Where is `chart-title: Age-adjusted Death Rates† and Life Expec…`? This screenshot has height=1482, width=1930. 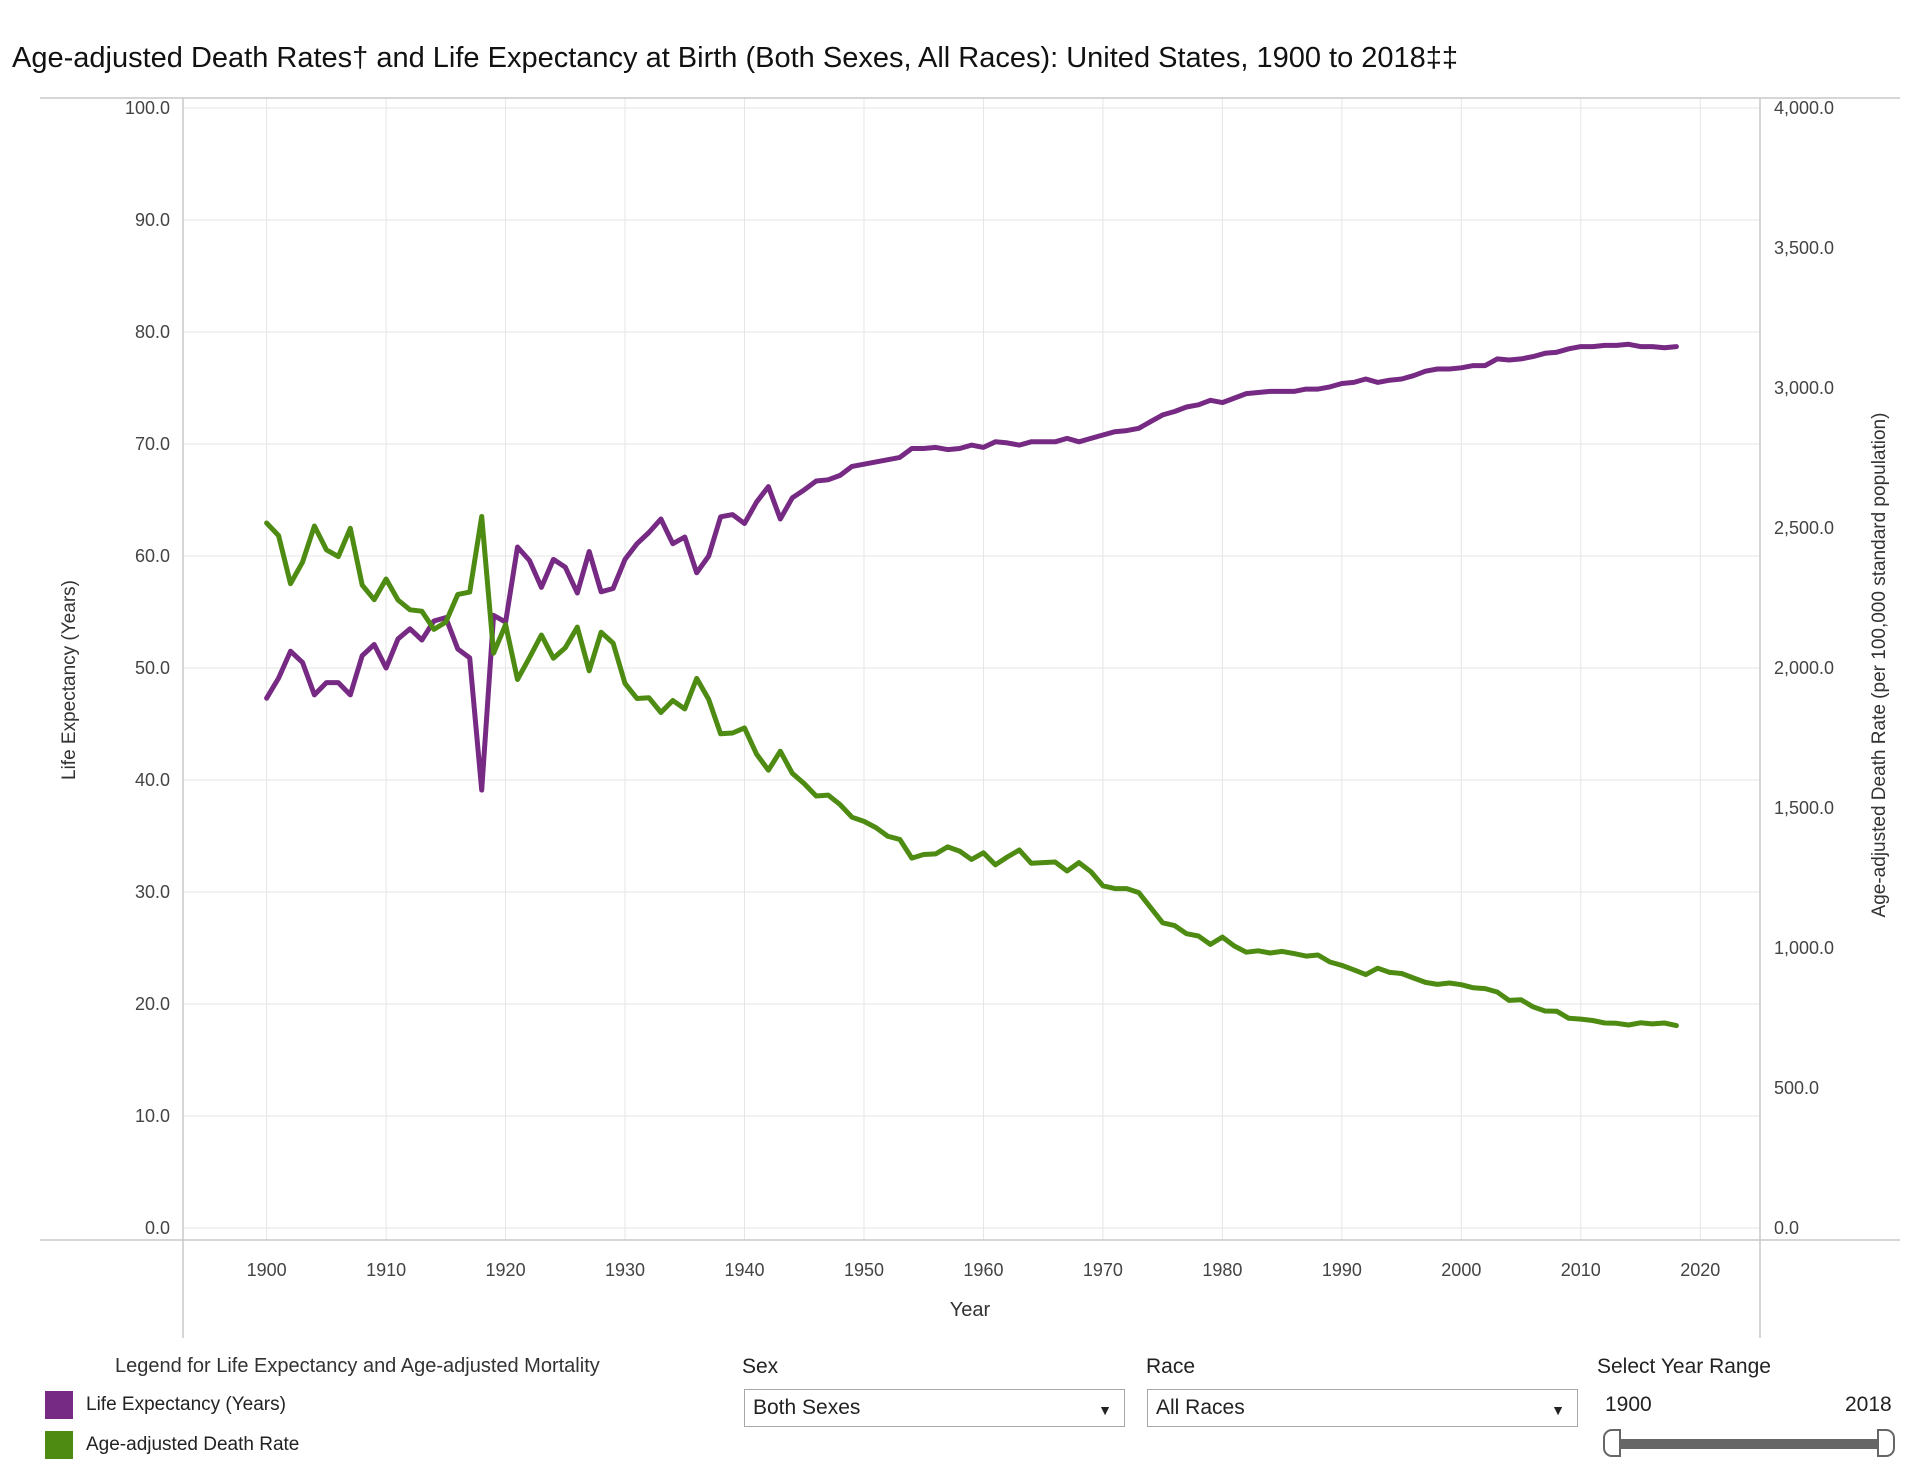
chart-title: Age-adjusted Death Rates† and Life Expec… is located at coordinates (735, 58).